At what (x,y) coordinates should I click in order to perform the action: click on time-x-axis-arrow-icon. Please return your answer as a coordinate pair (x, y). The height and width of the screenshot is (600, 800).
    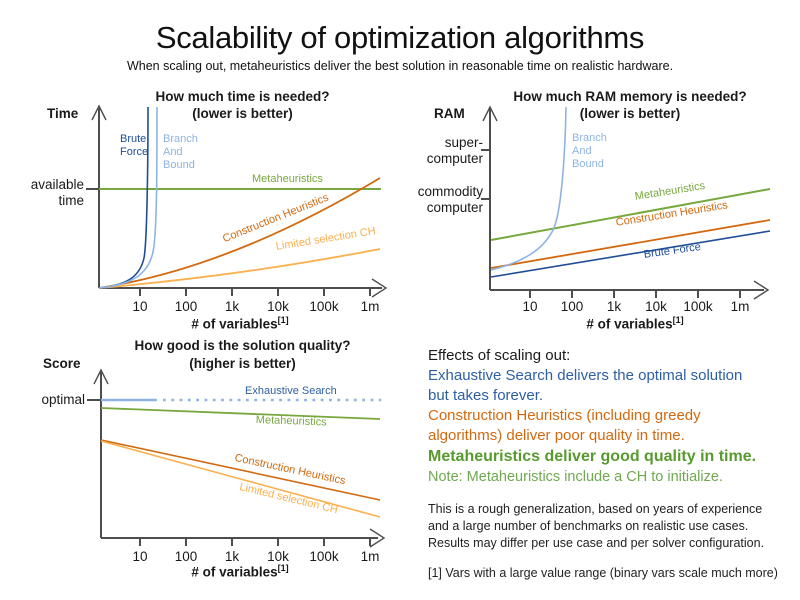
    Looking at the image, I should click on (379, 288).